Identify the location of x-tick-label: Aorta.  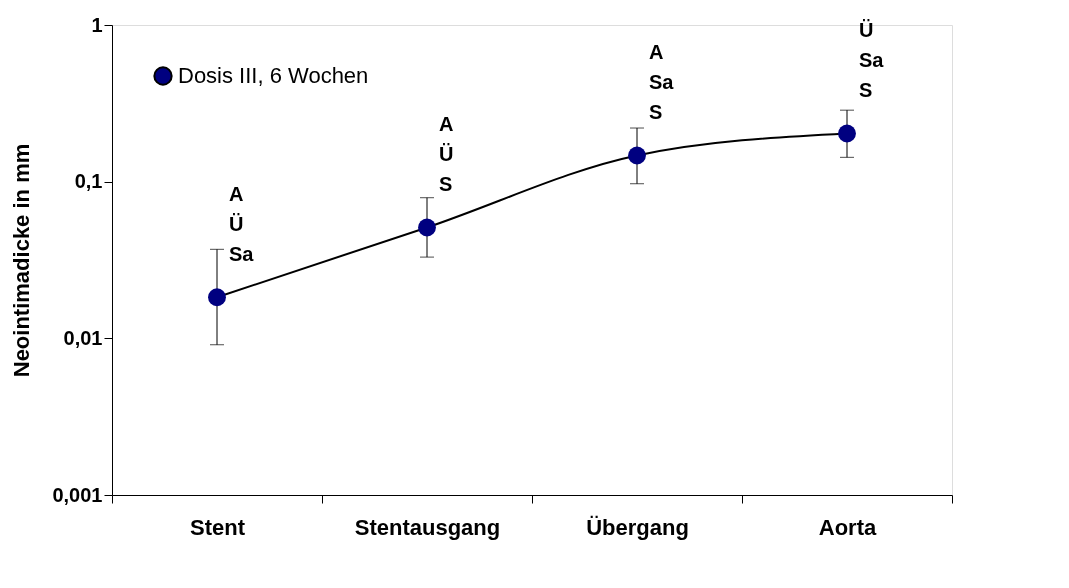
(847, 527).